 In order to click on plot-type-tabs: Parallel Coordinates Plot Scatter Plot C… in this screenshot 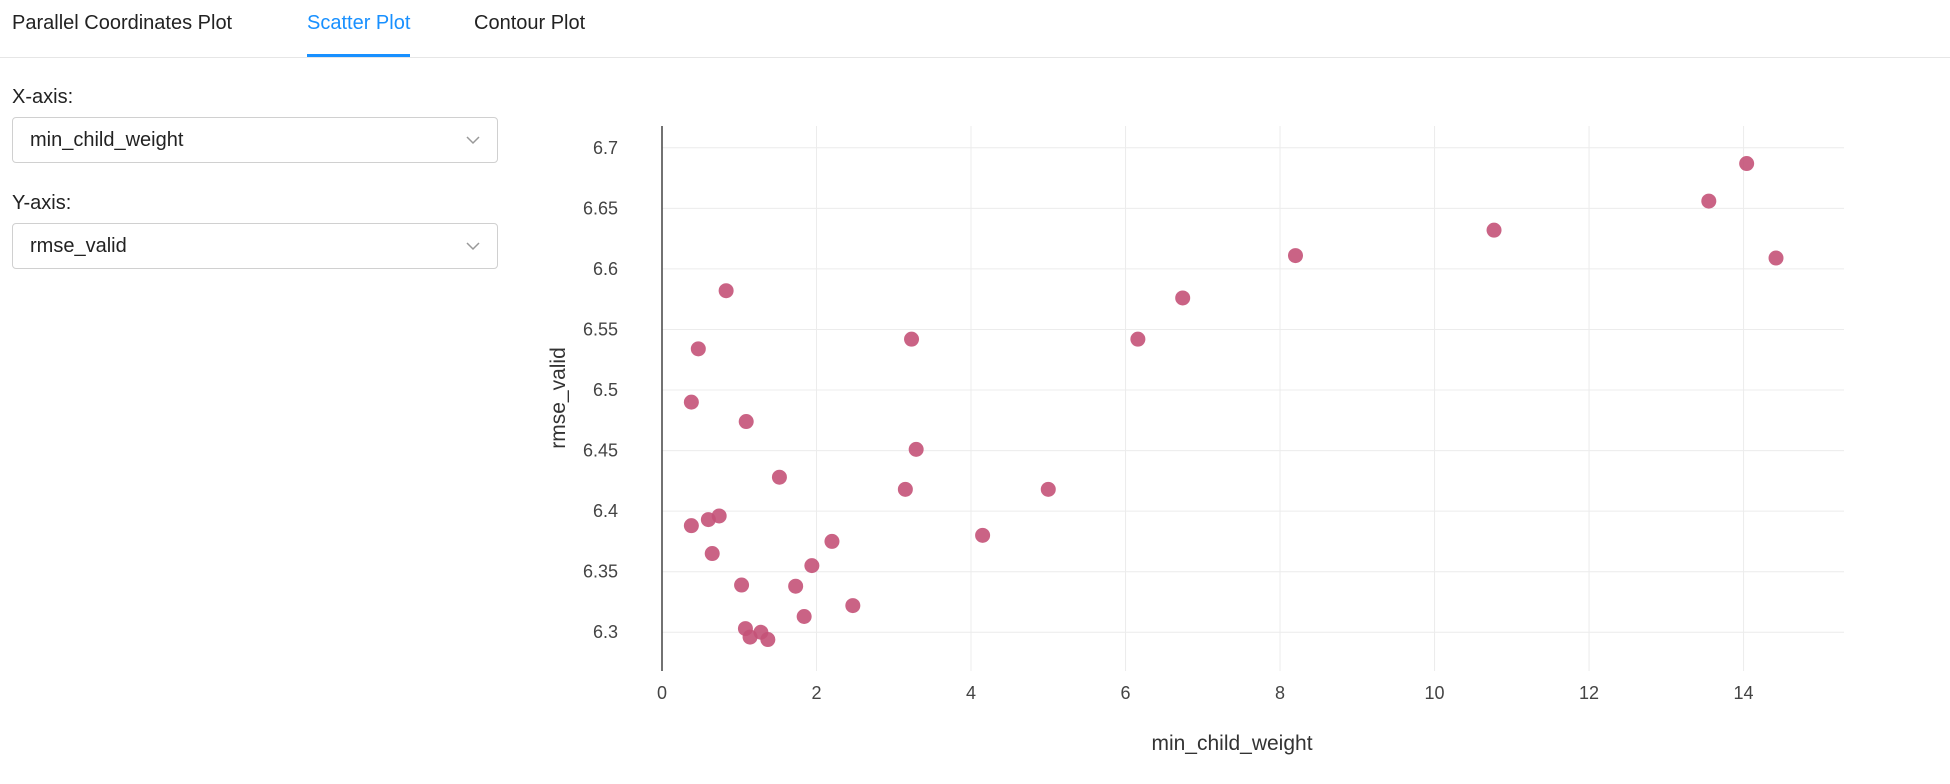, I will do `click(975, 29)`.